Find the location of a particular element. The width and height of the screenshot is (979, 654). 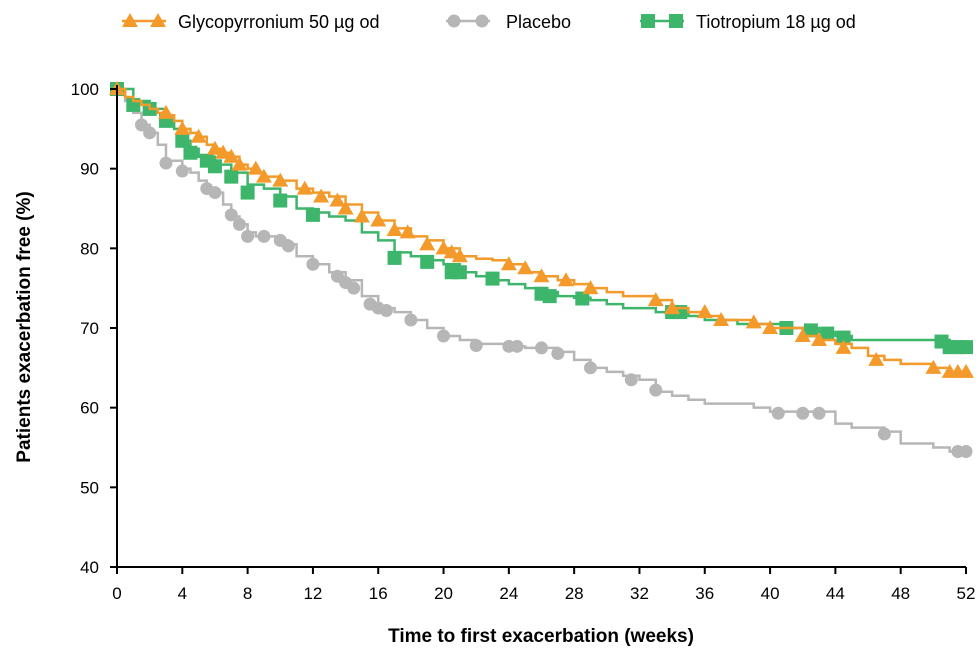

y-tick-label: 60 is located at coordinates (89, 408).